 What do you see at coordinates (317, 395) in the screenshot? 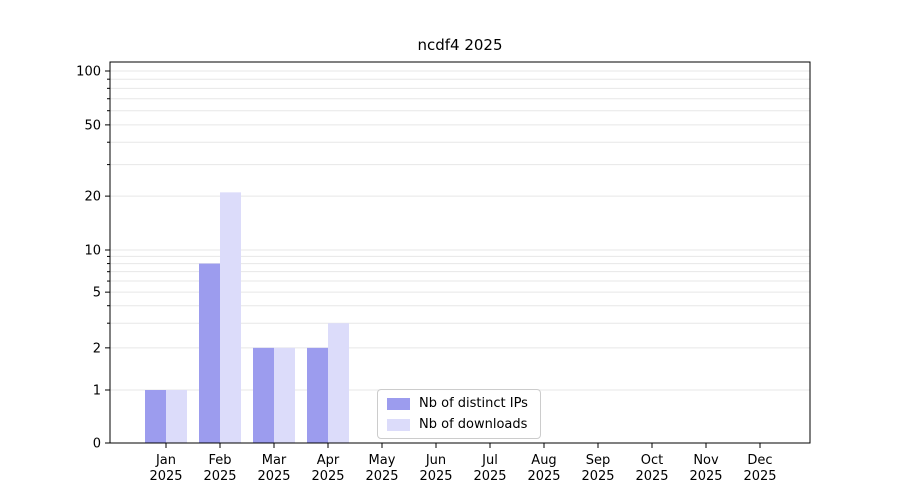
I see `bar-series0-month3` at bounding box center [317, 395].